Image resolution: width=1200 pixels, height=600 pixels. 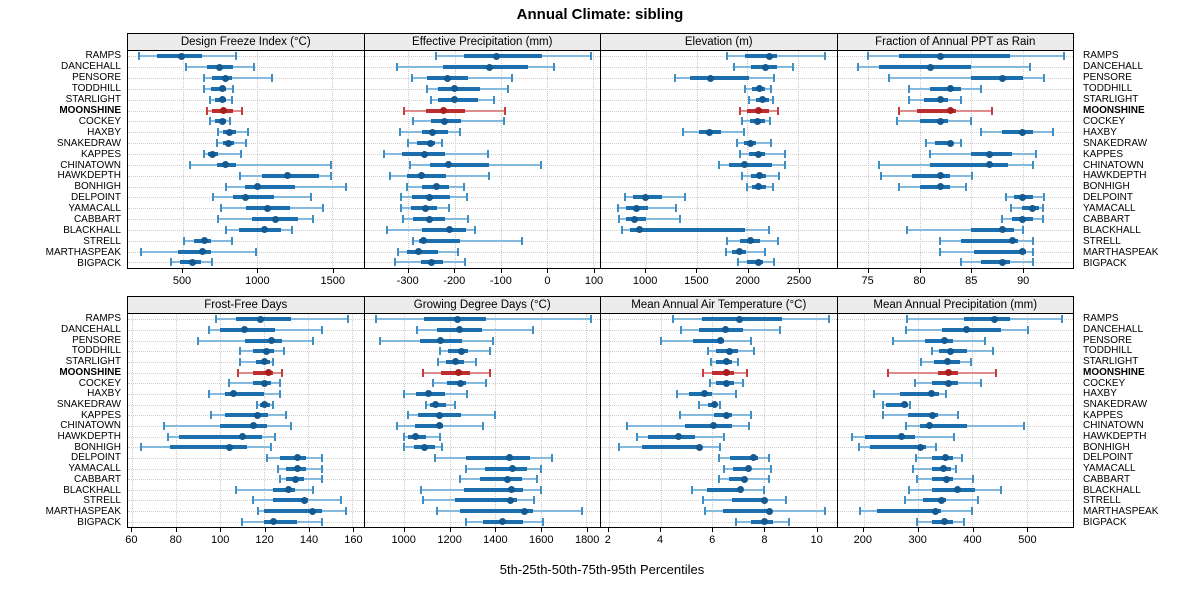 I want to click on axis-tick-label: 160, so click(x=353, y=540).